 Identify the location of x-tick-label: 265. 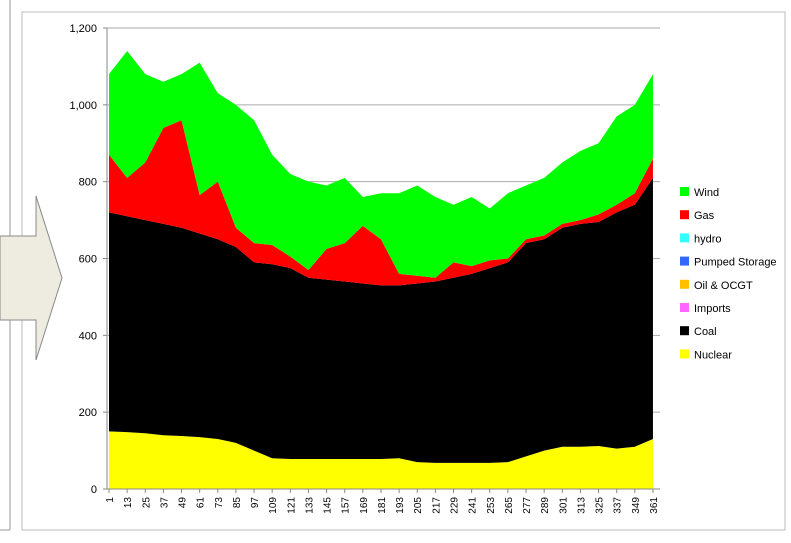
(509, 505).